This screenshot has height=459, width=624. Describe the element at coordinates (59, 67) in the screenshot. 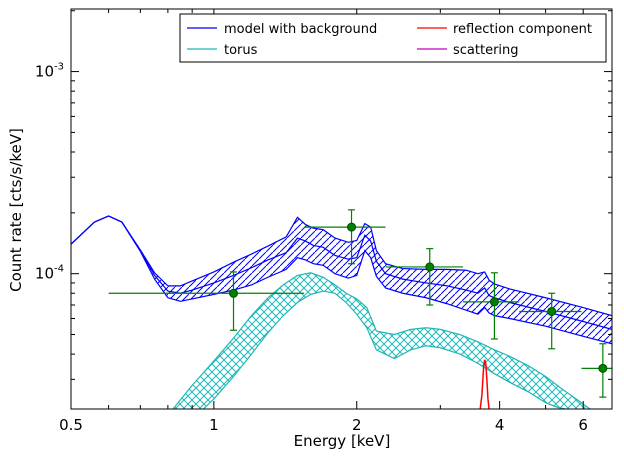

I see `y-tick-label-exponent: -3` at that location.